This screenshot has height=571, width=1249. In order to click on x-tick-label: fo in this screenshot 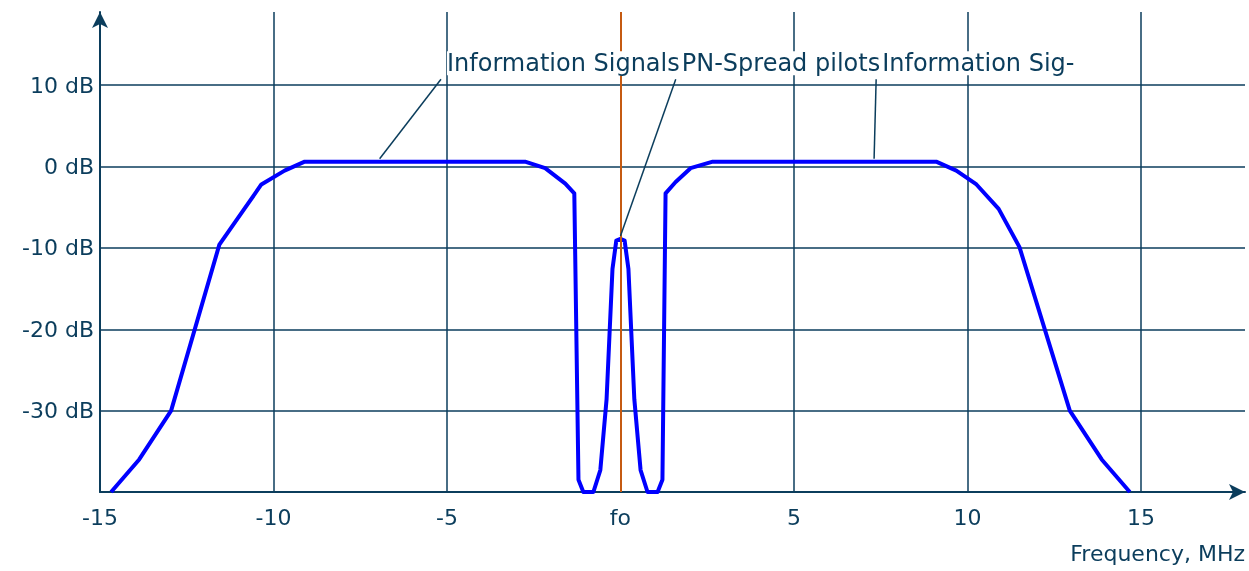, I will do `click(620, 517)`.